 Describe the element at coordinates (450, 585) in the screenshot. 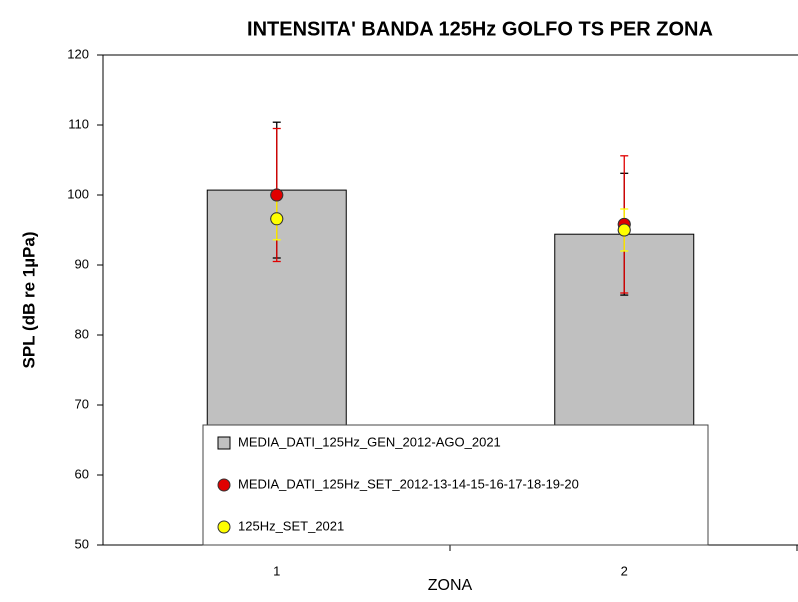

I see `x-axis-label: ZONA` at that location.